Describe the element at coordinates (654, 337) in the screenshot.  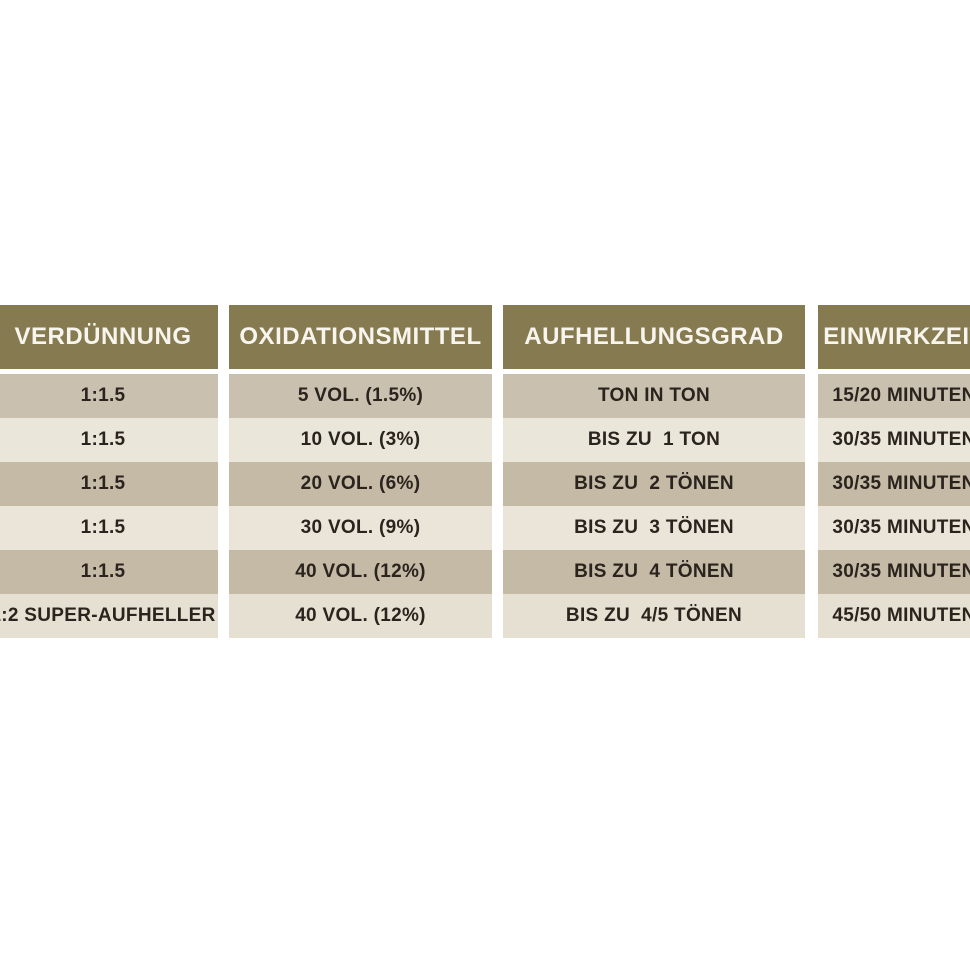
I see `column-header-aufhellungsgrad: AUFHELLUNGSGRAD` at that location.